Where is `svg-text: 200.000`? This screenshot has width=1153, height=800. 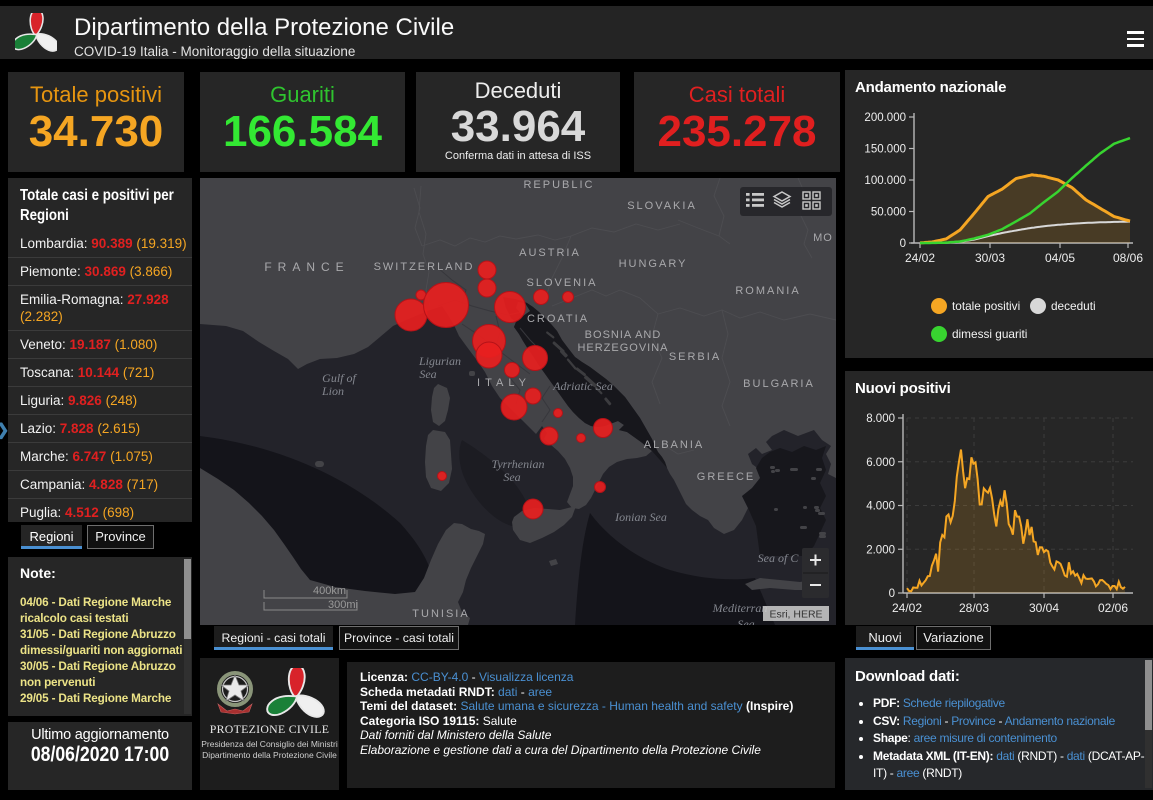
svg-text: 200.000 is located at coordinates (885, 118).